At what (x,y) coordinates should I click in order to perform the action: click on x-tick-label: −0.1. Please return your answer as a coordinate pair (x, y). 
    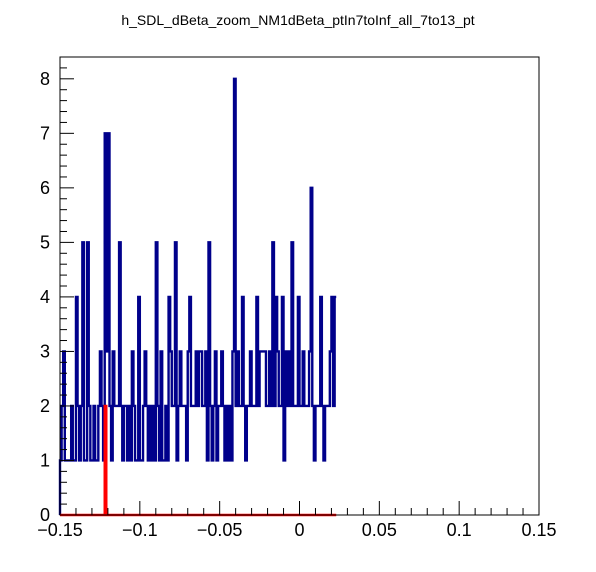
    Looking at the image, I should click on (140, 530).